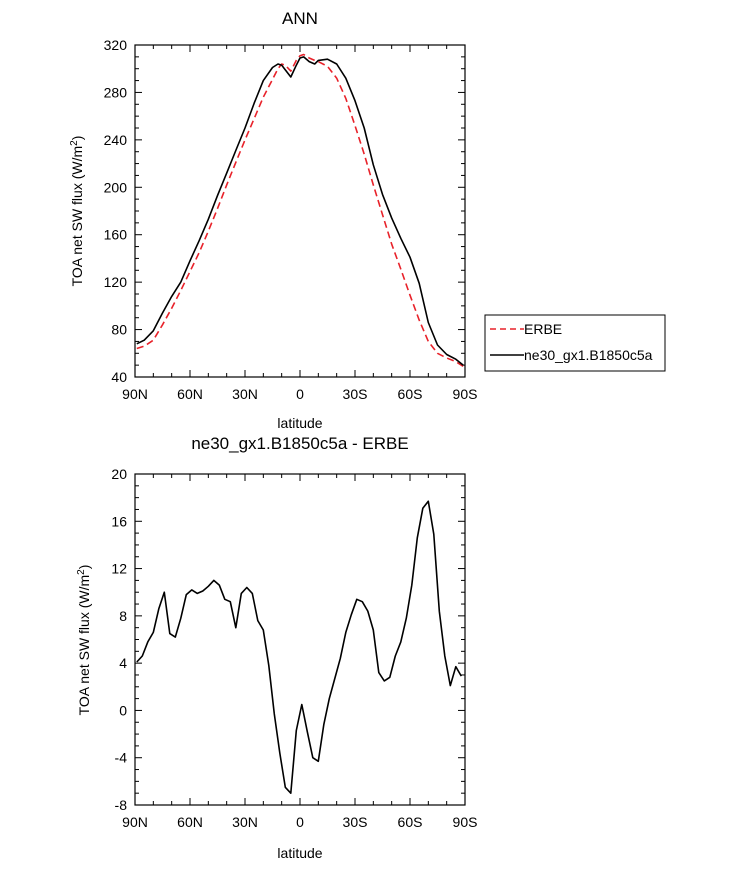 The image size is (733, 869). What do you see at coordinates (355, 822) in the screenshot?
I see `difference-x-tick-label: 30S` at bounding box center [355, 822].